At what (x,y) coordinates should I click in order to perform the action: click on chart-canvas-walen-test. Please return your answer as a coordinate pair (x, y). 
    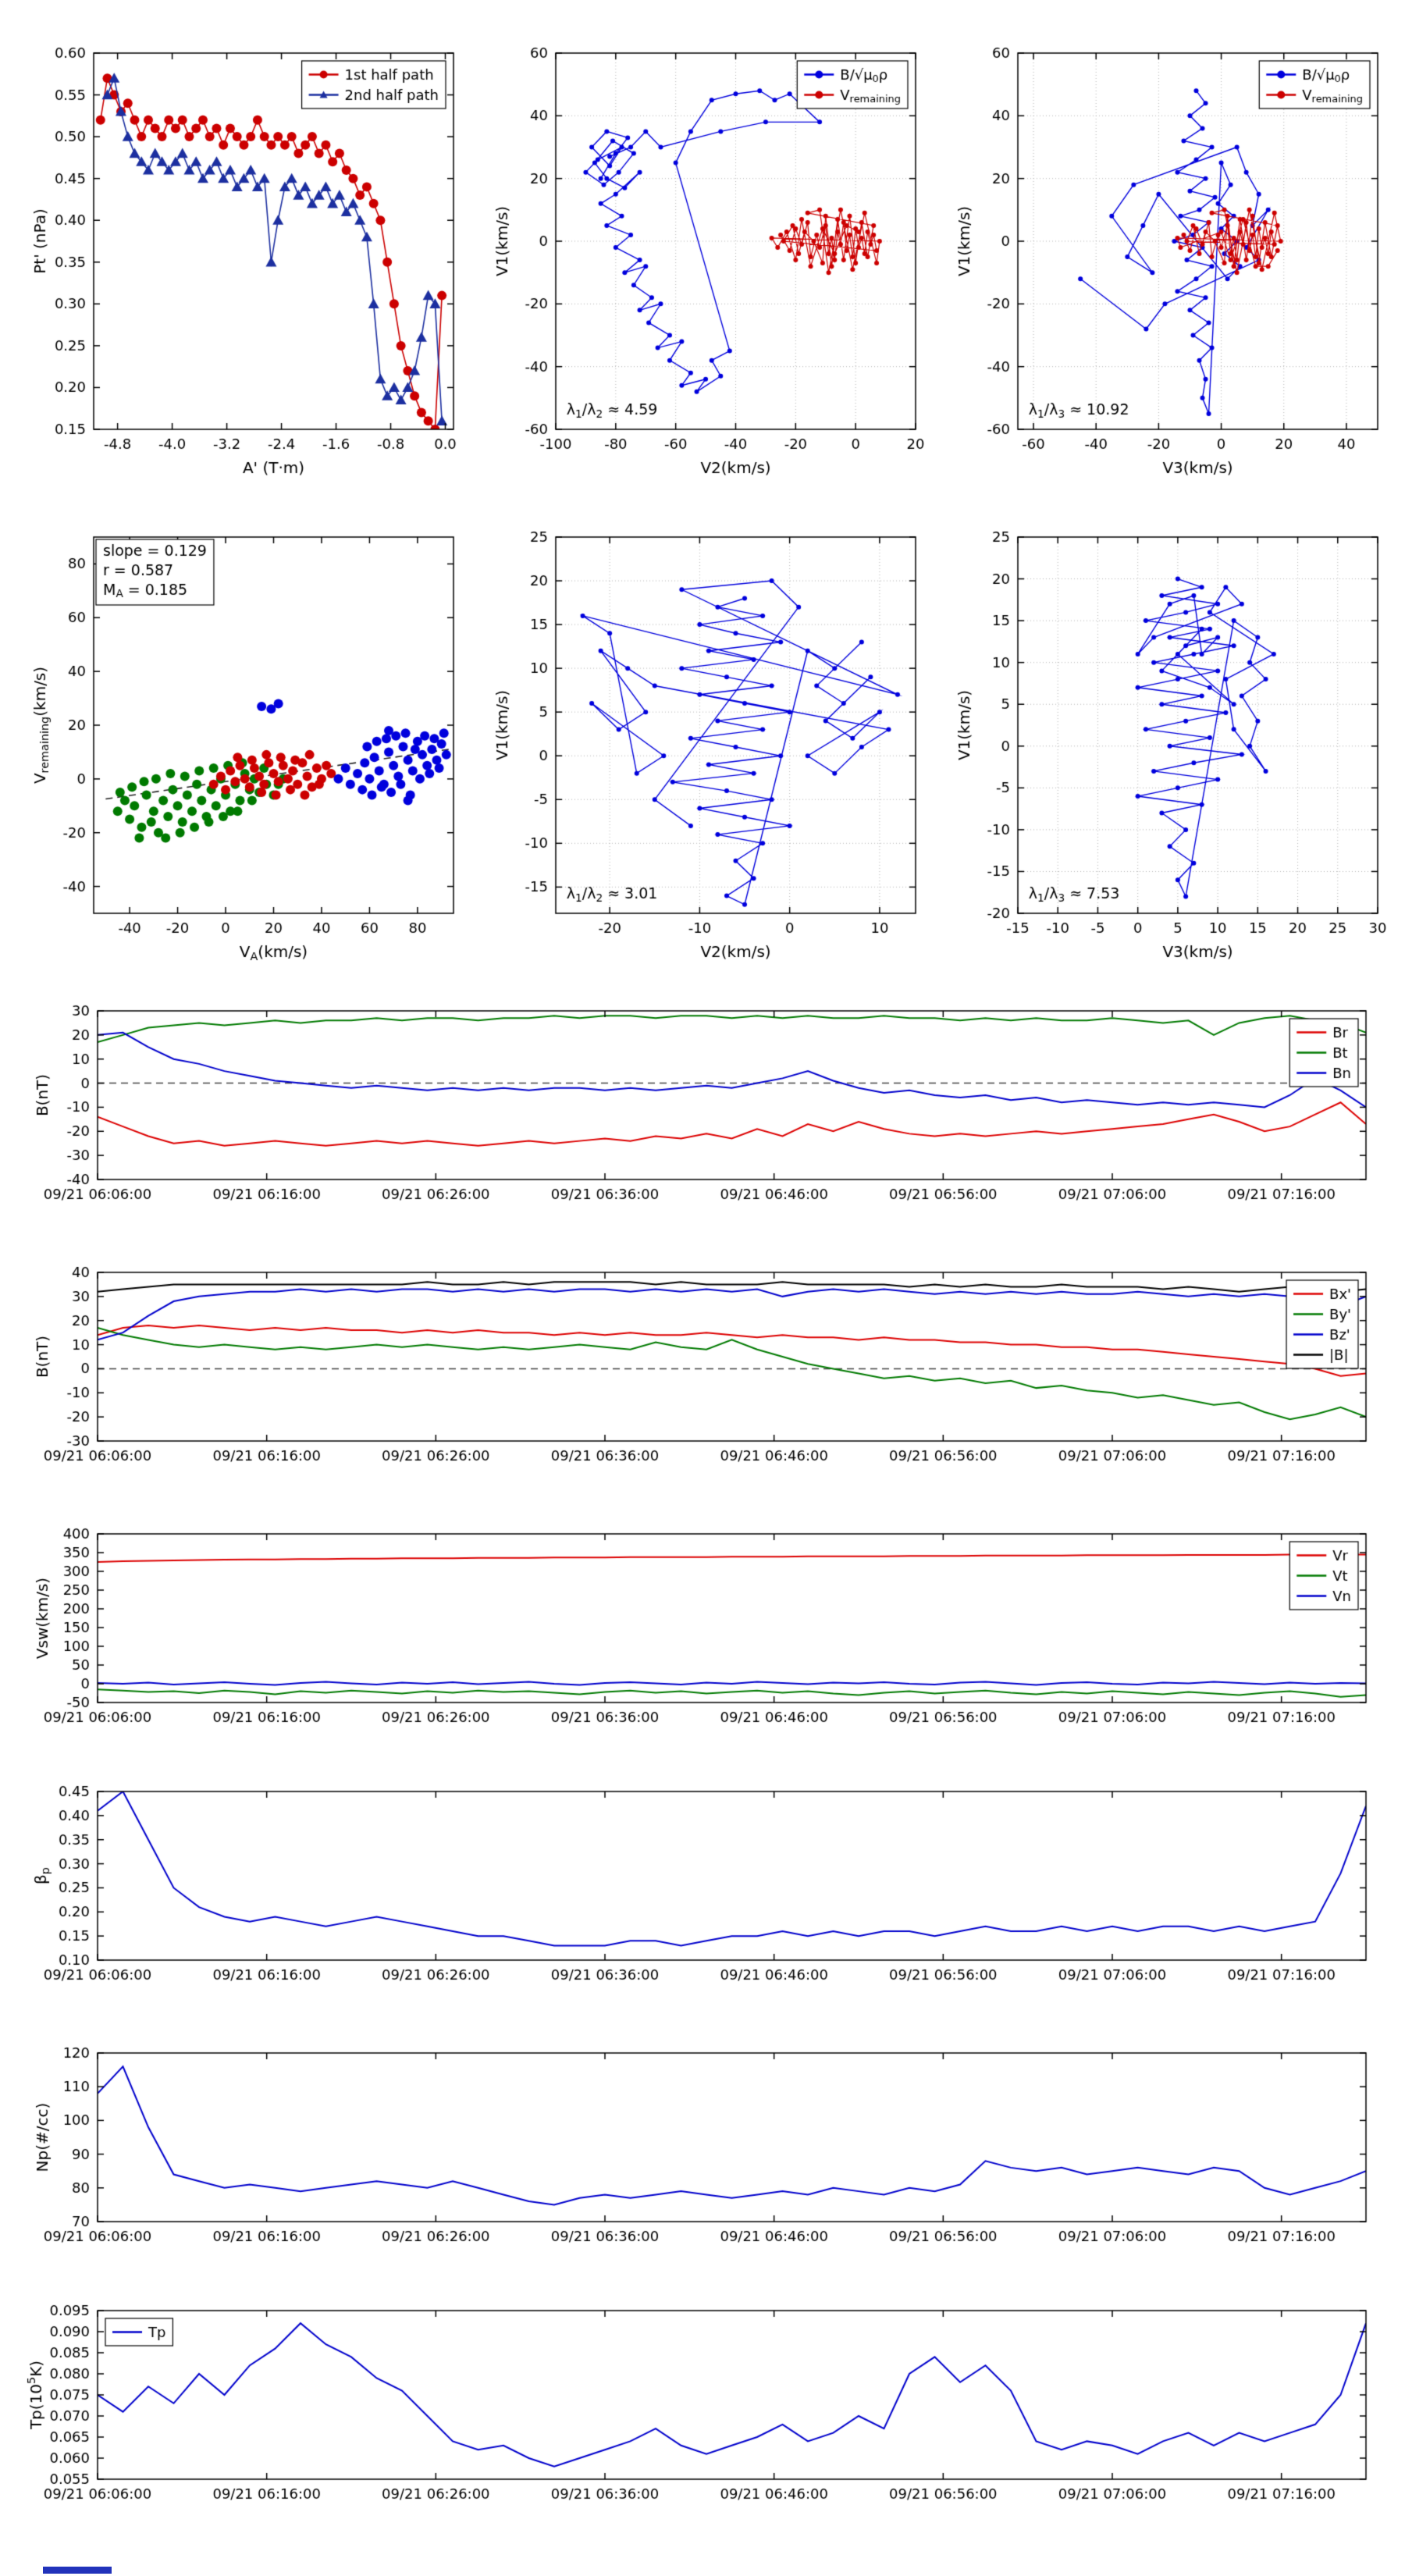
    Looking at the image, I should click on (243, 734).